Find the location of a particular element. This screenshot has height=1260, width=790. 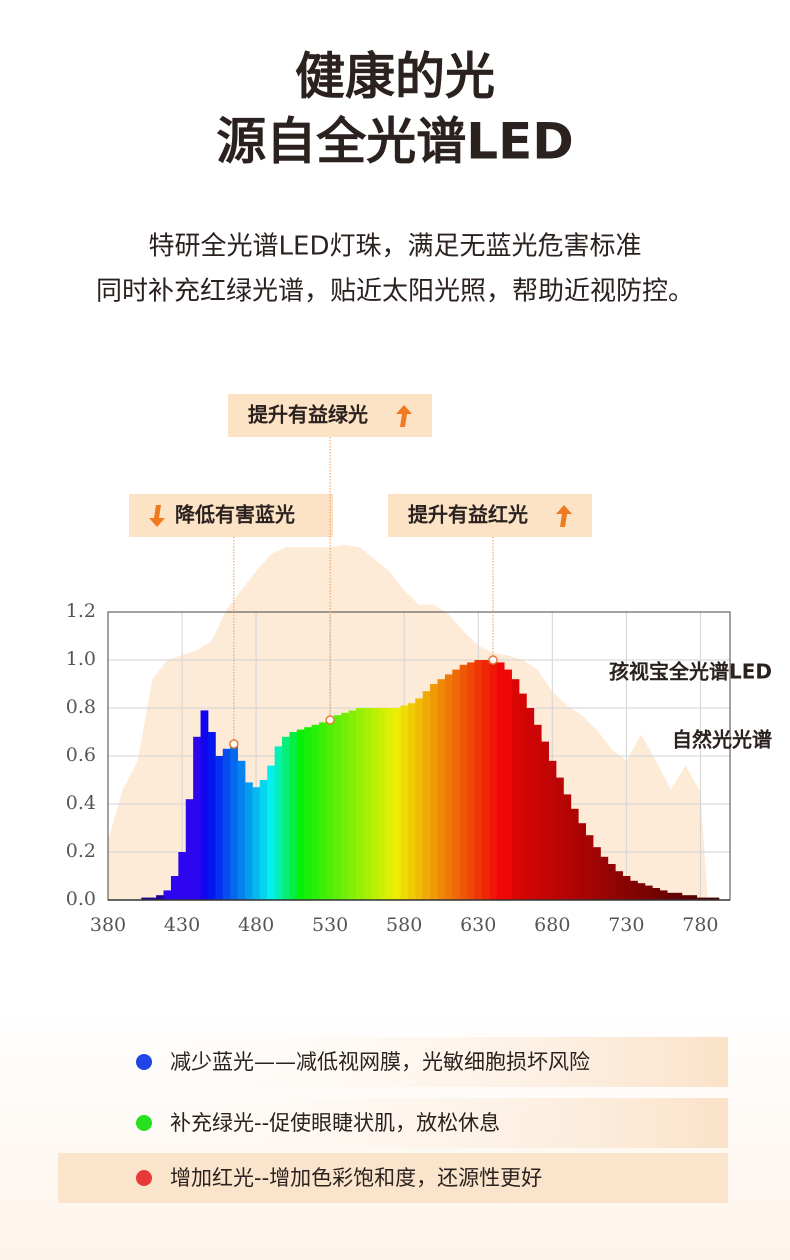

x-tick-label: 530 is located at coordinates (330, 925).